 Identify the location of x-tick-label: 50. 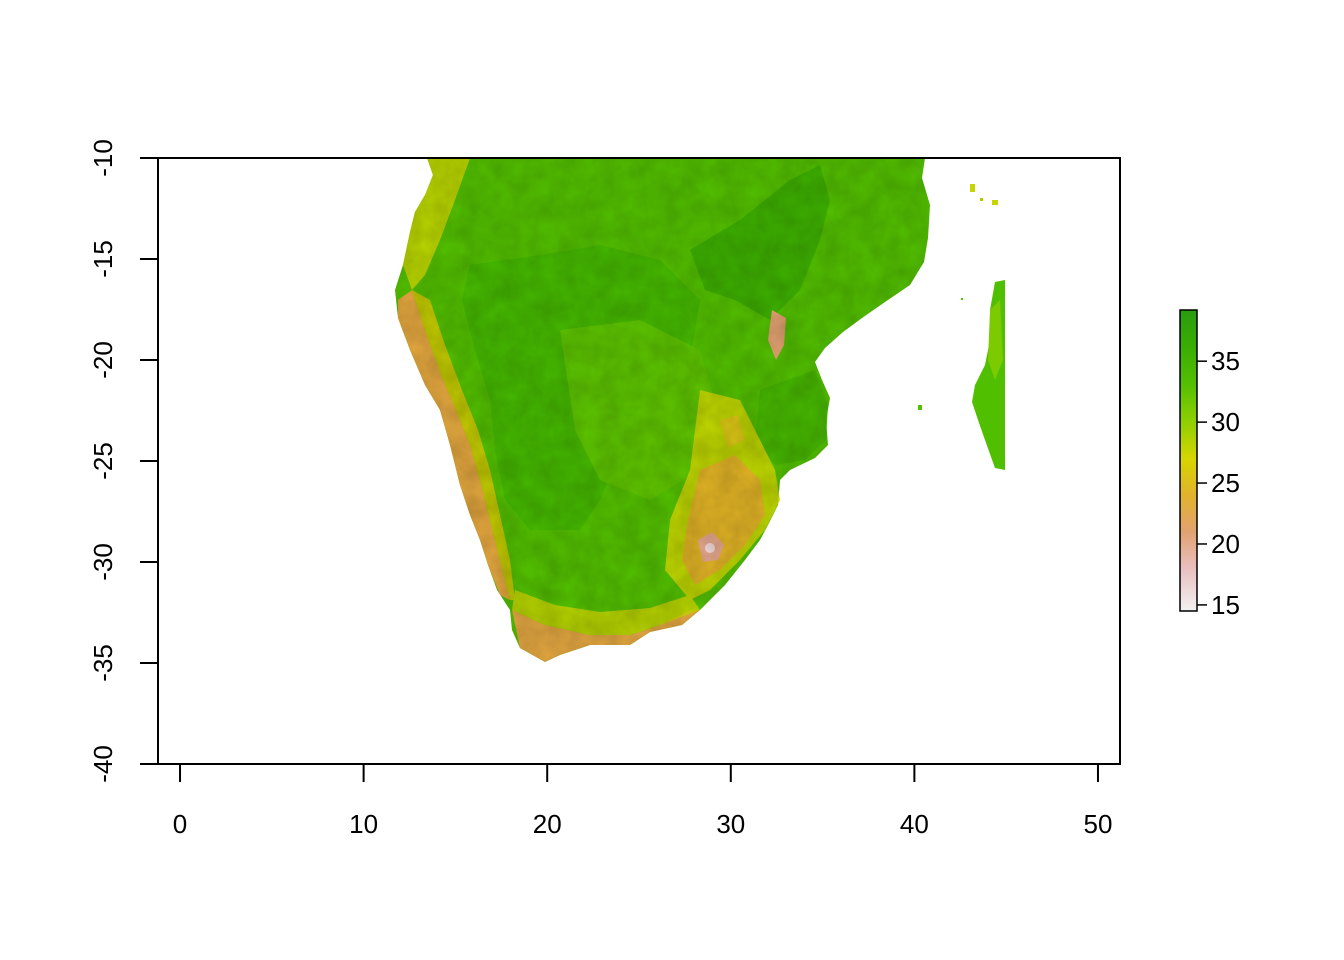
(1098, 824).